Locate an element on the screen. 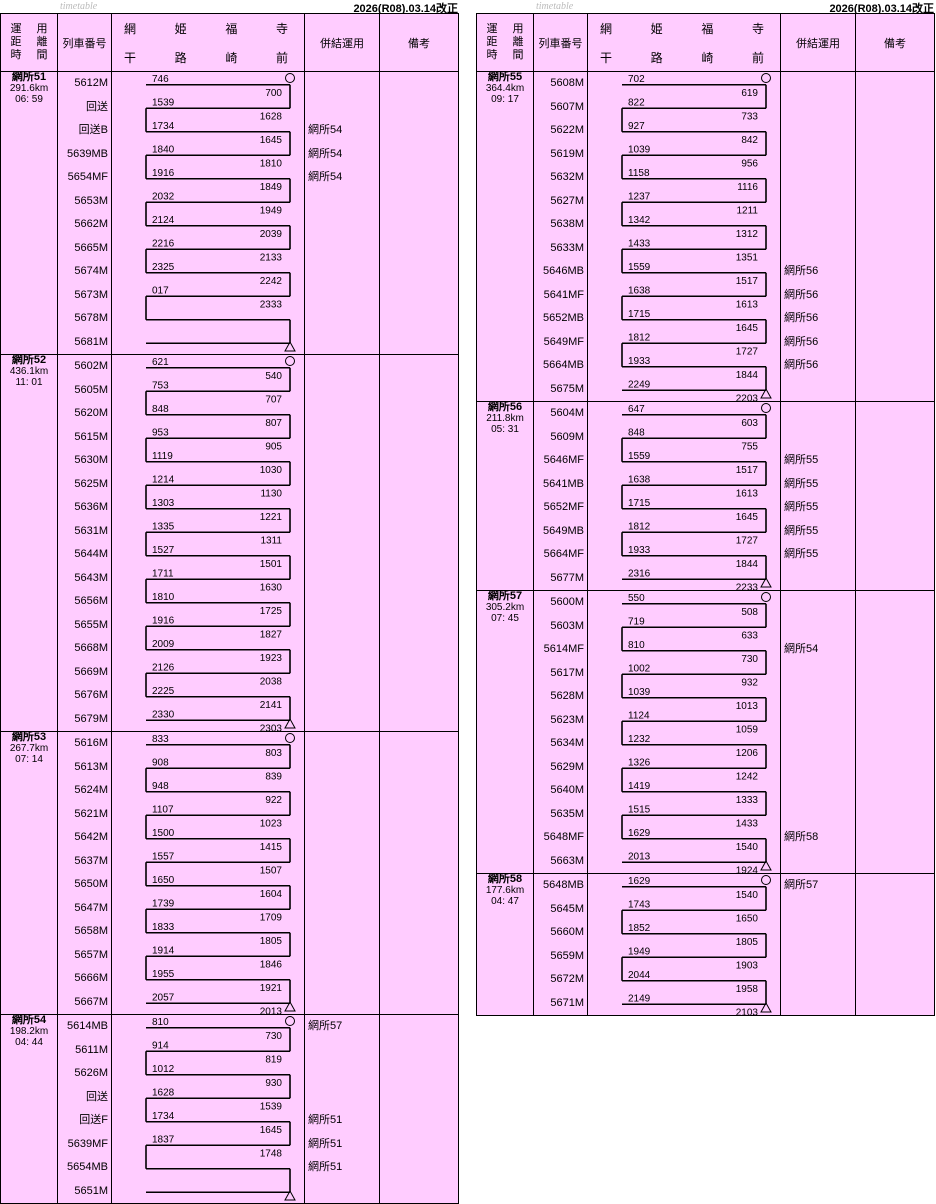  start-circle-icon is located at coordinates (766, 408).